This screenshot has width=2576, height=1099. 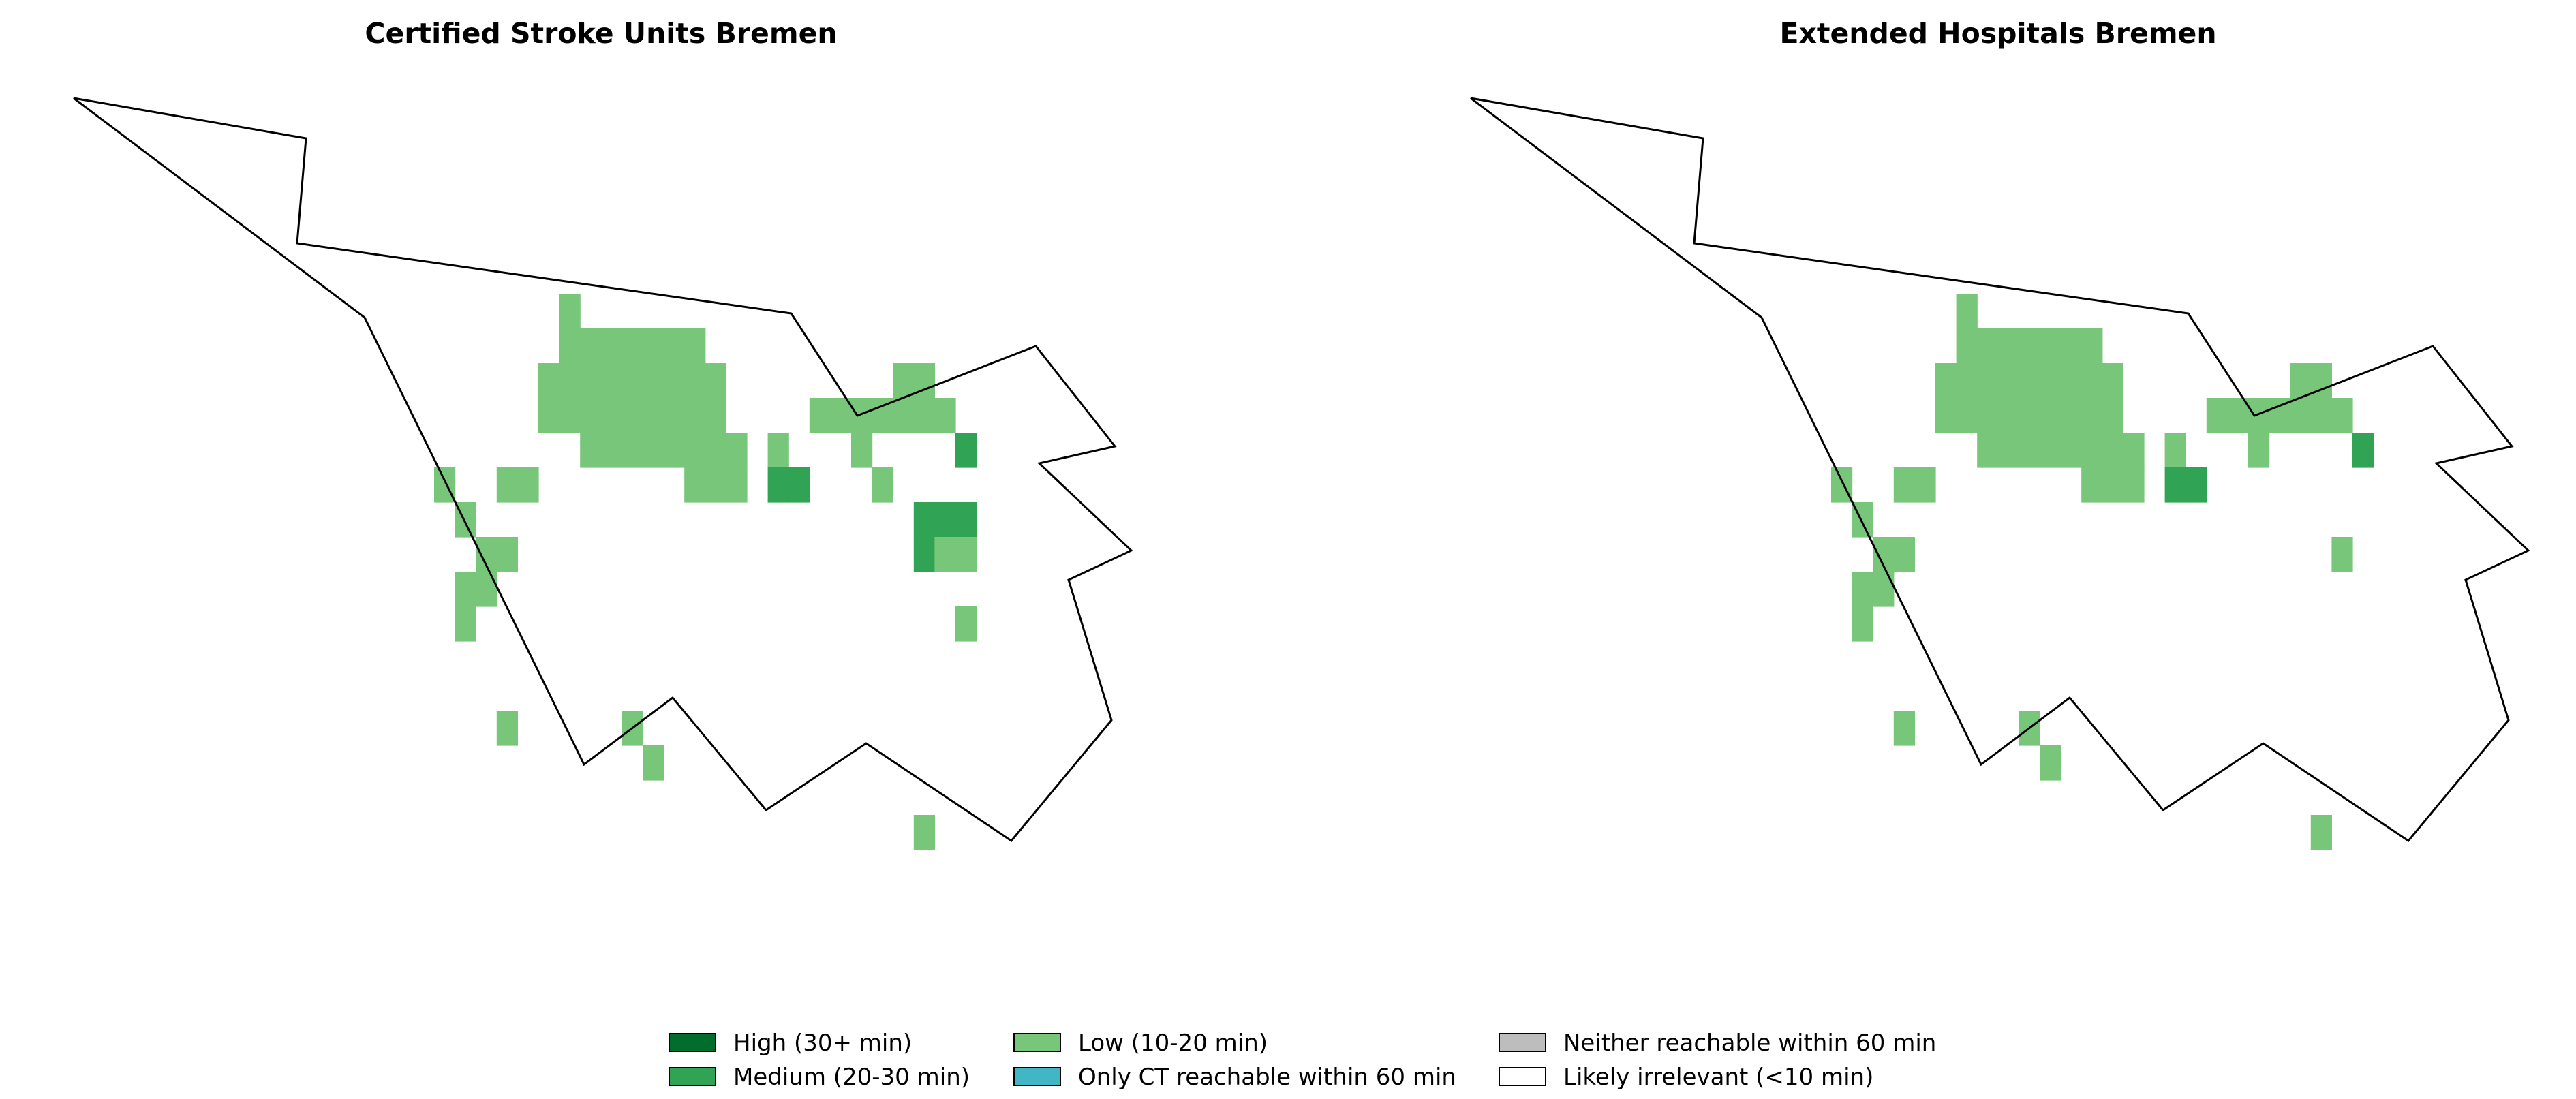 I want to click on legend-label: Low (10-20 min), so click(x=1173, y=1043).